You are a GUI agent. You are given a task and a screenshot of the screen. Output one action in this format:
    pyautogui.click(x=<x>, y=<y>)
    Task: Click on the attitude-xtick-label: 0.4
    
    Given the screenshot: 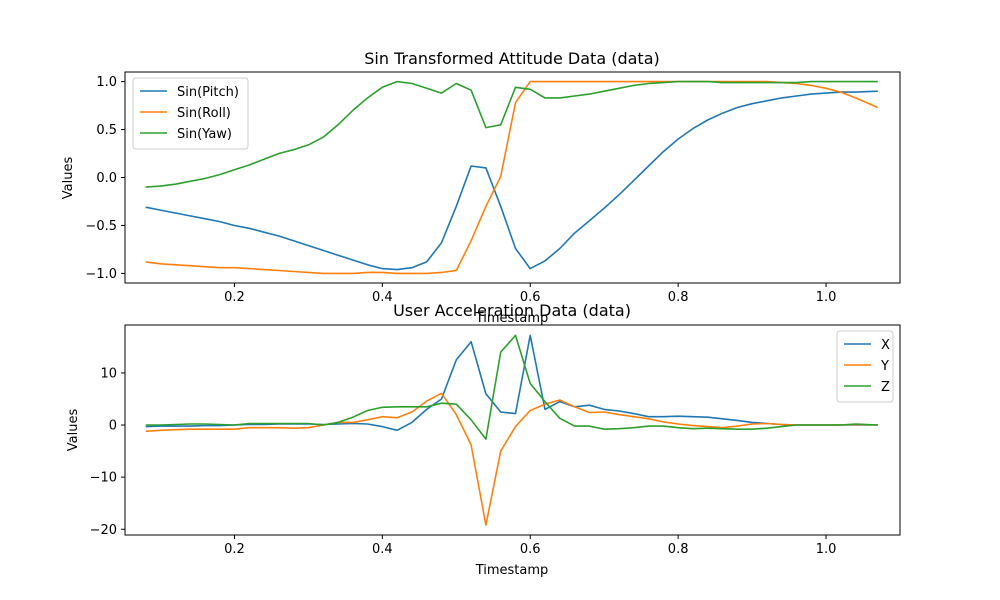 What is the action you would take?
    pyautogui.click(x=382, y=297)
    